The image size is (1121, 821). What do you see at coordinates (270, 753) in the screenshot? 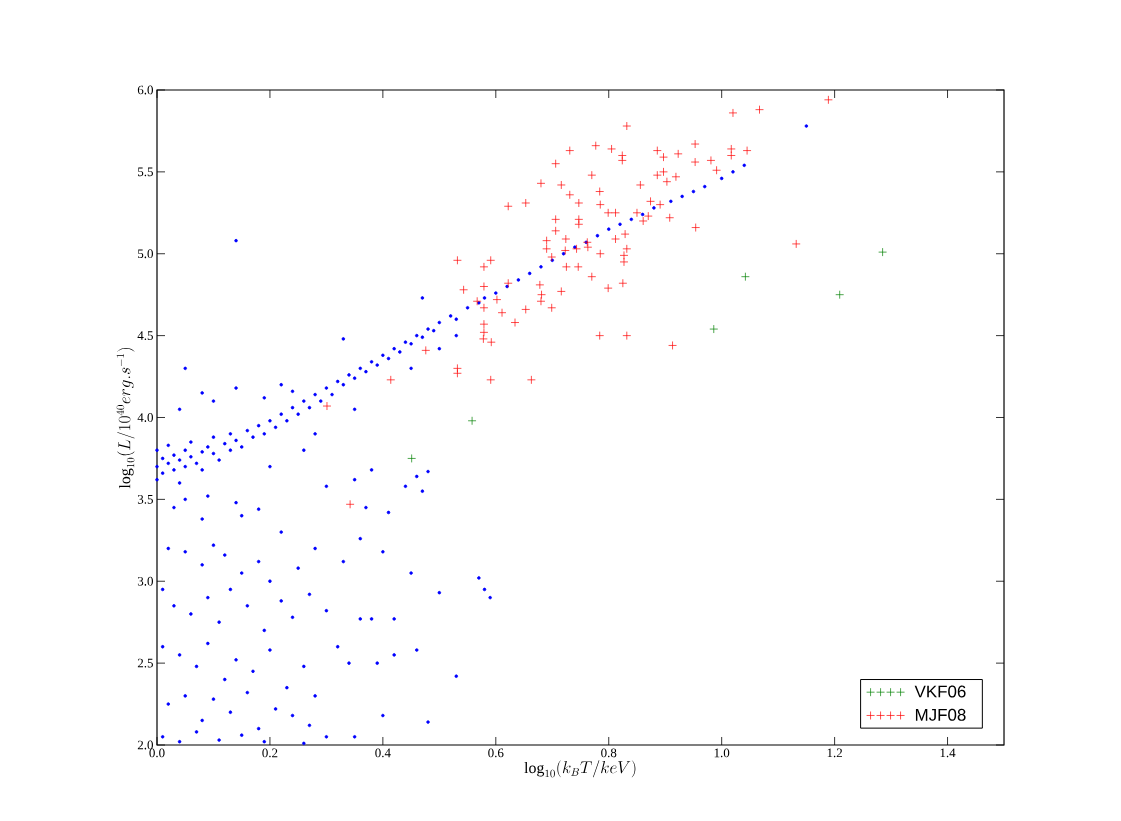
I see `x-tick-label: 0.2` at bounding box center [270, 753].